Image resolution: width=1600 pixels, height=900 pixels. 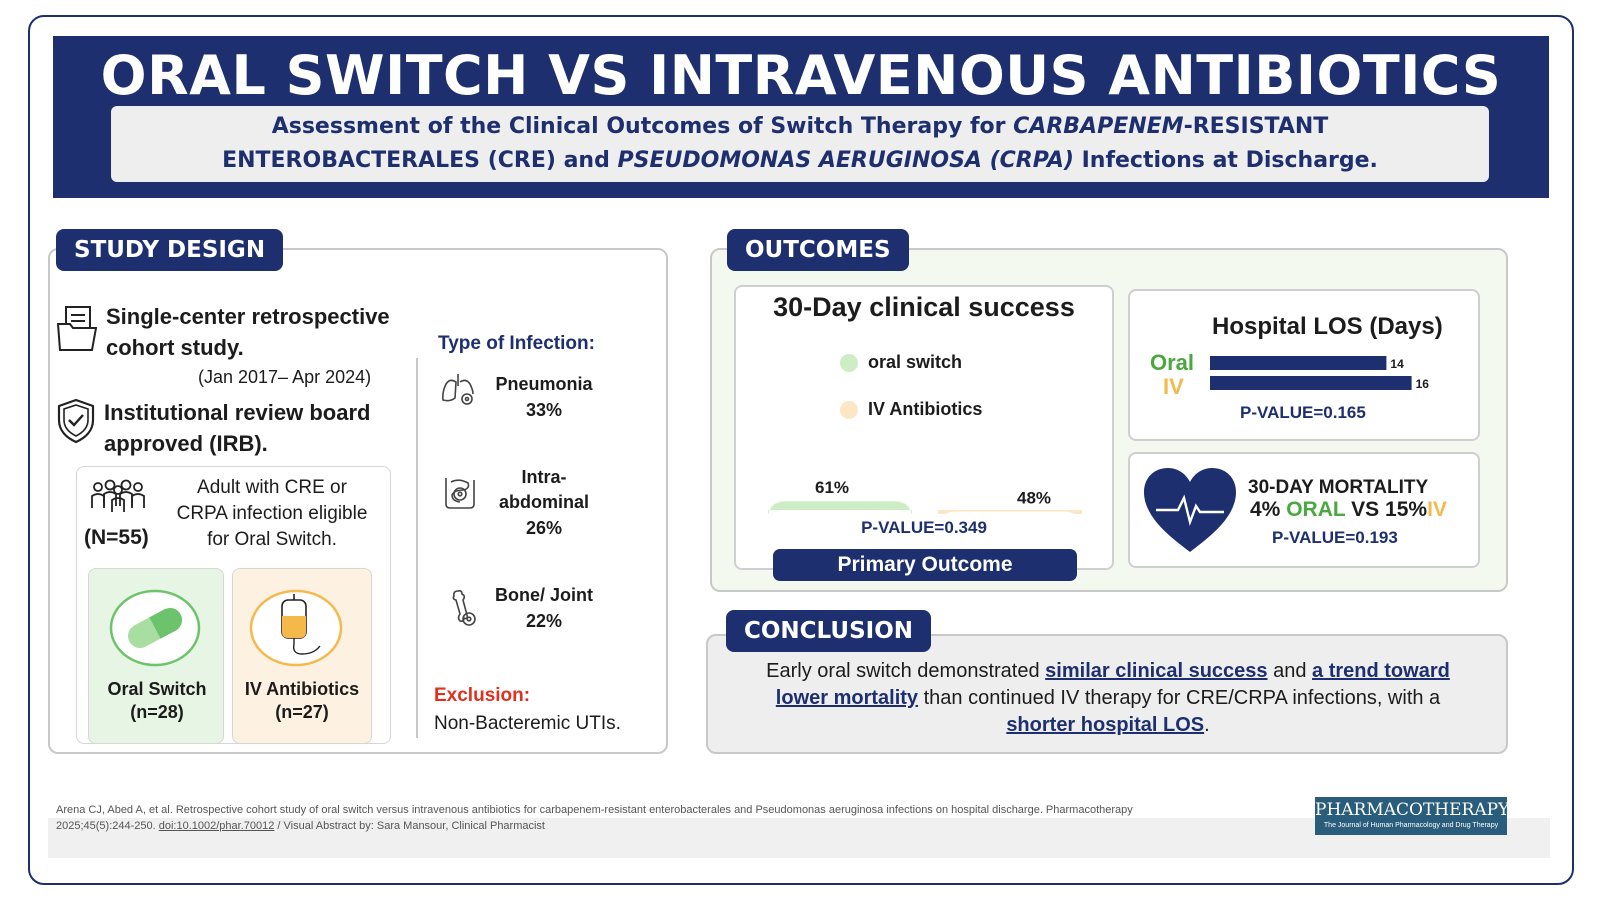 I want to click on infection-pneumonia-name: Pneumonia, so click(x=544, y=384).